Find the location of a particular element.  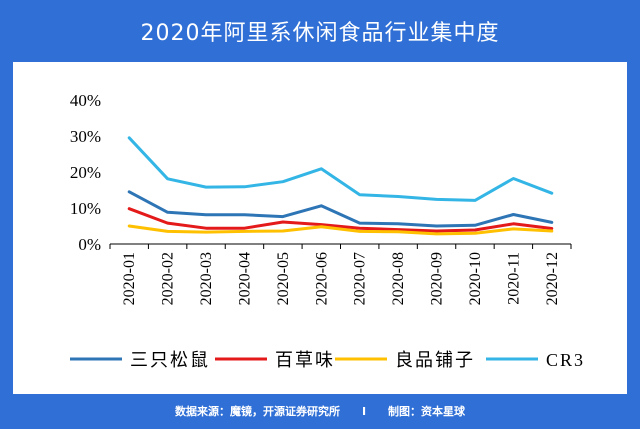

x-tick-label: 2020-12 is located at coordinates (552, 278).